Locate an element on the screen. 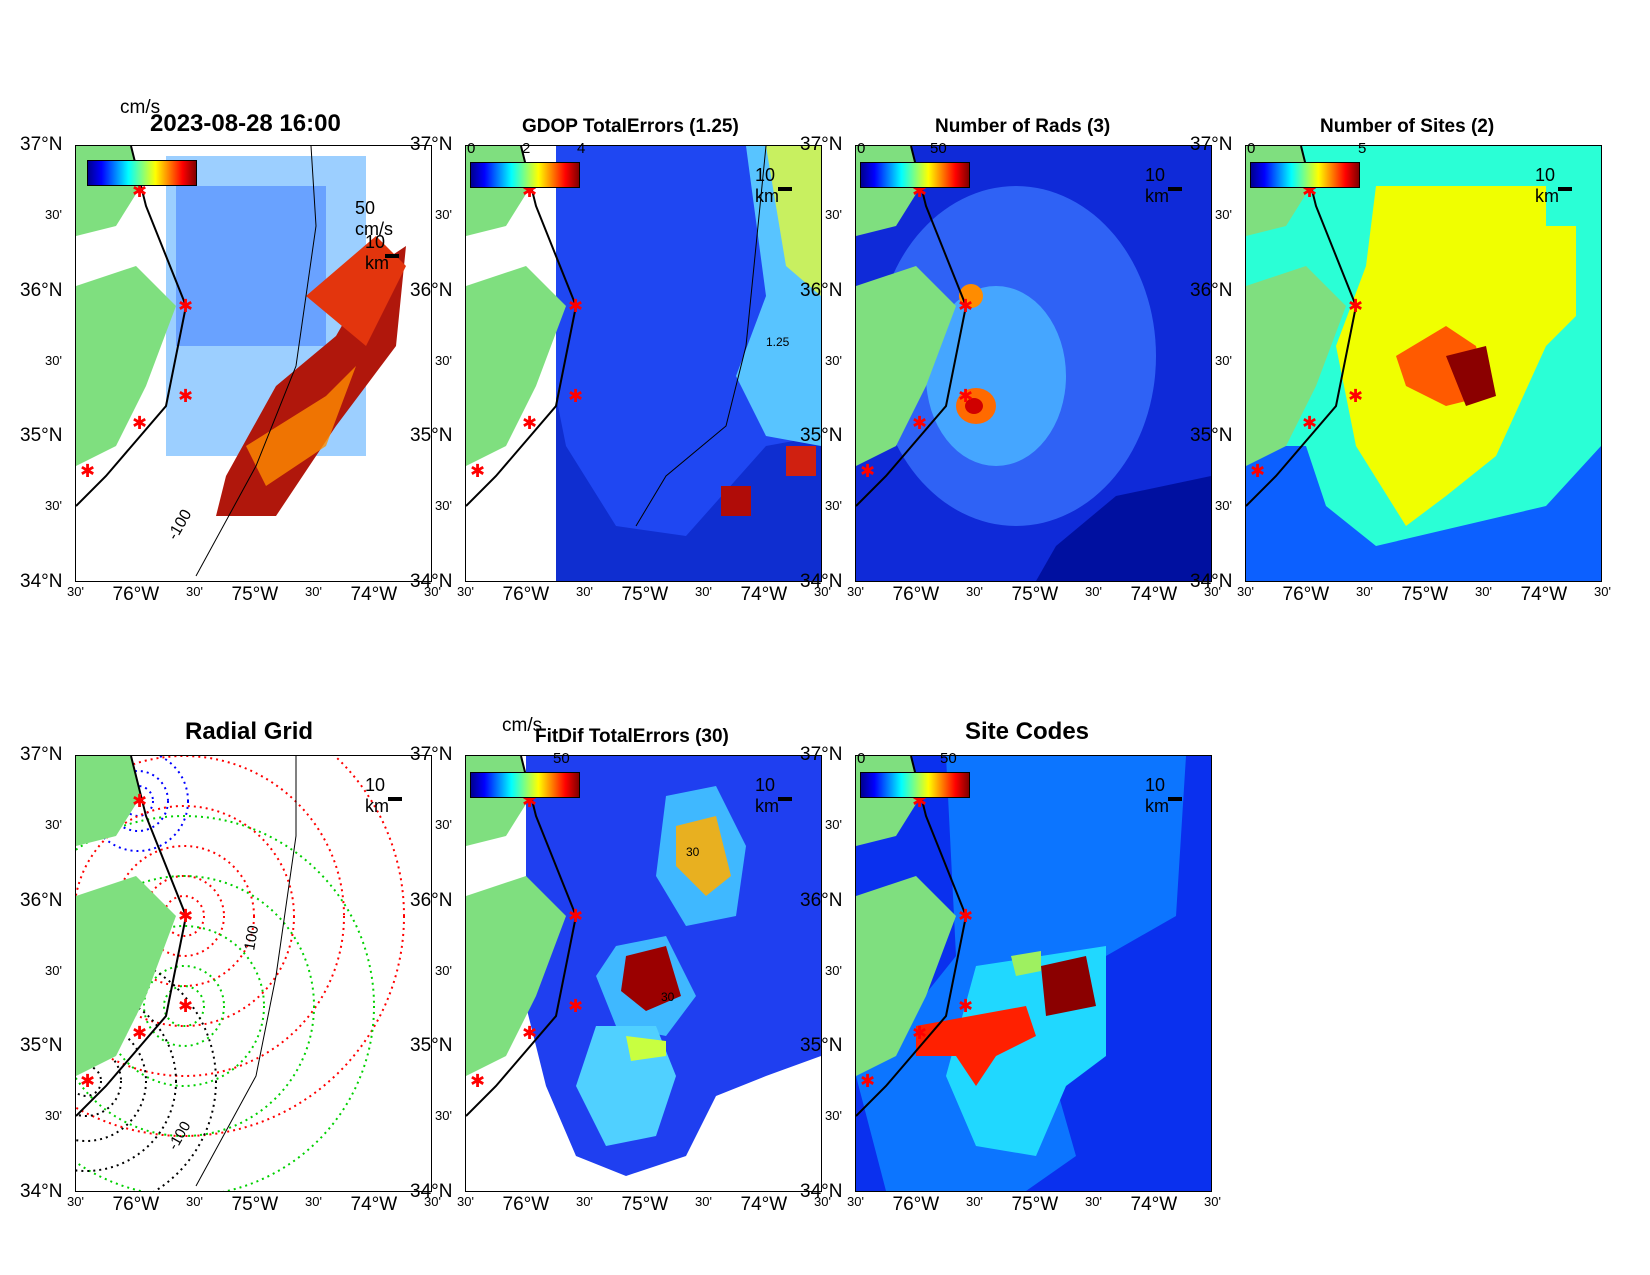 This screenshot has height=1275, width=1650. cb-tick-2: 2 is located at coordinates (526, 148).